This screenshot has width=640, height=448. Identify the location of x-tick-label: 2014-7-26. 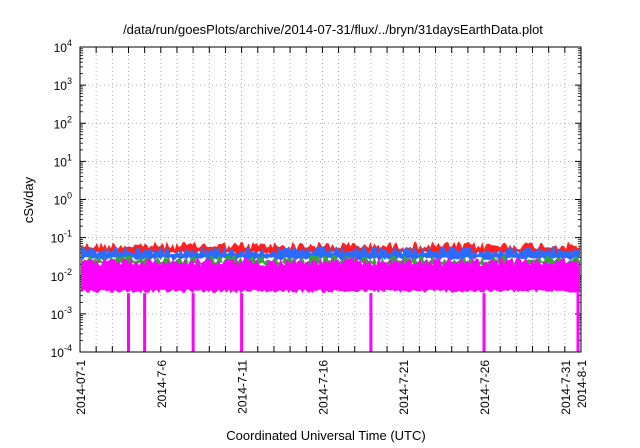
(485, 387).